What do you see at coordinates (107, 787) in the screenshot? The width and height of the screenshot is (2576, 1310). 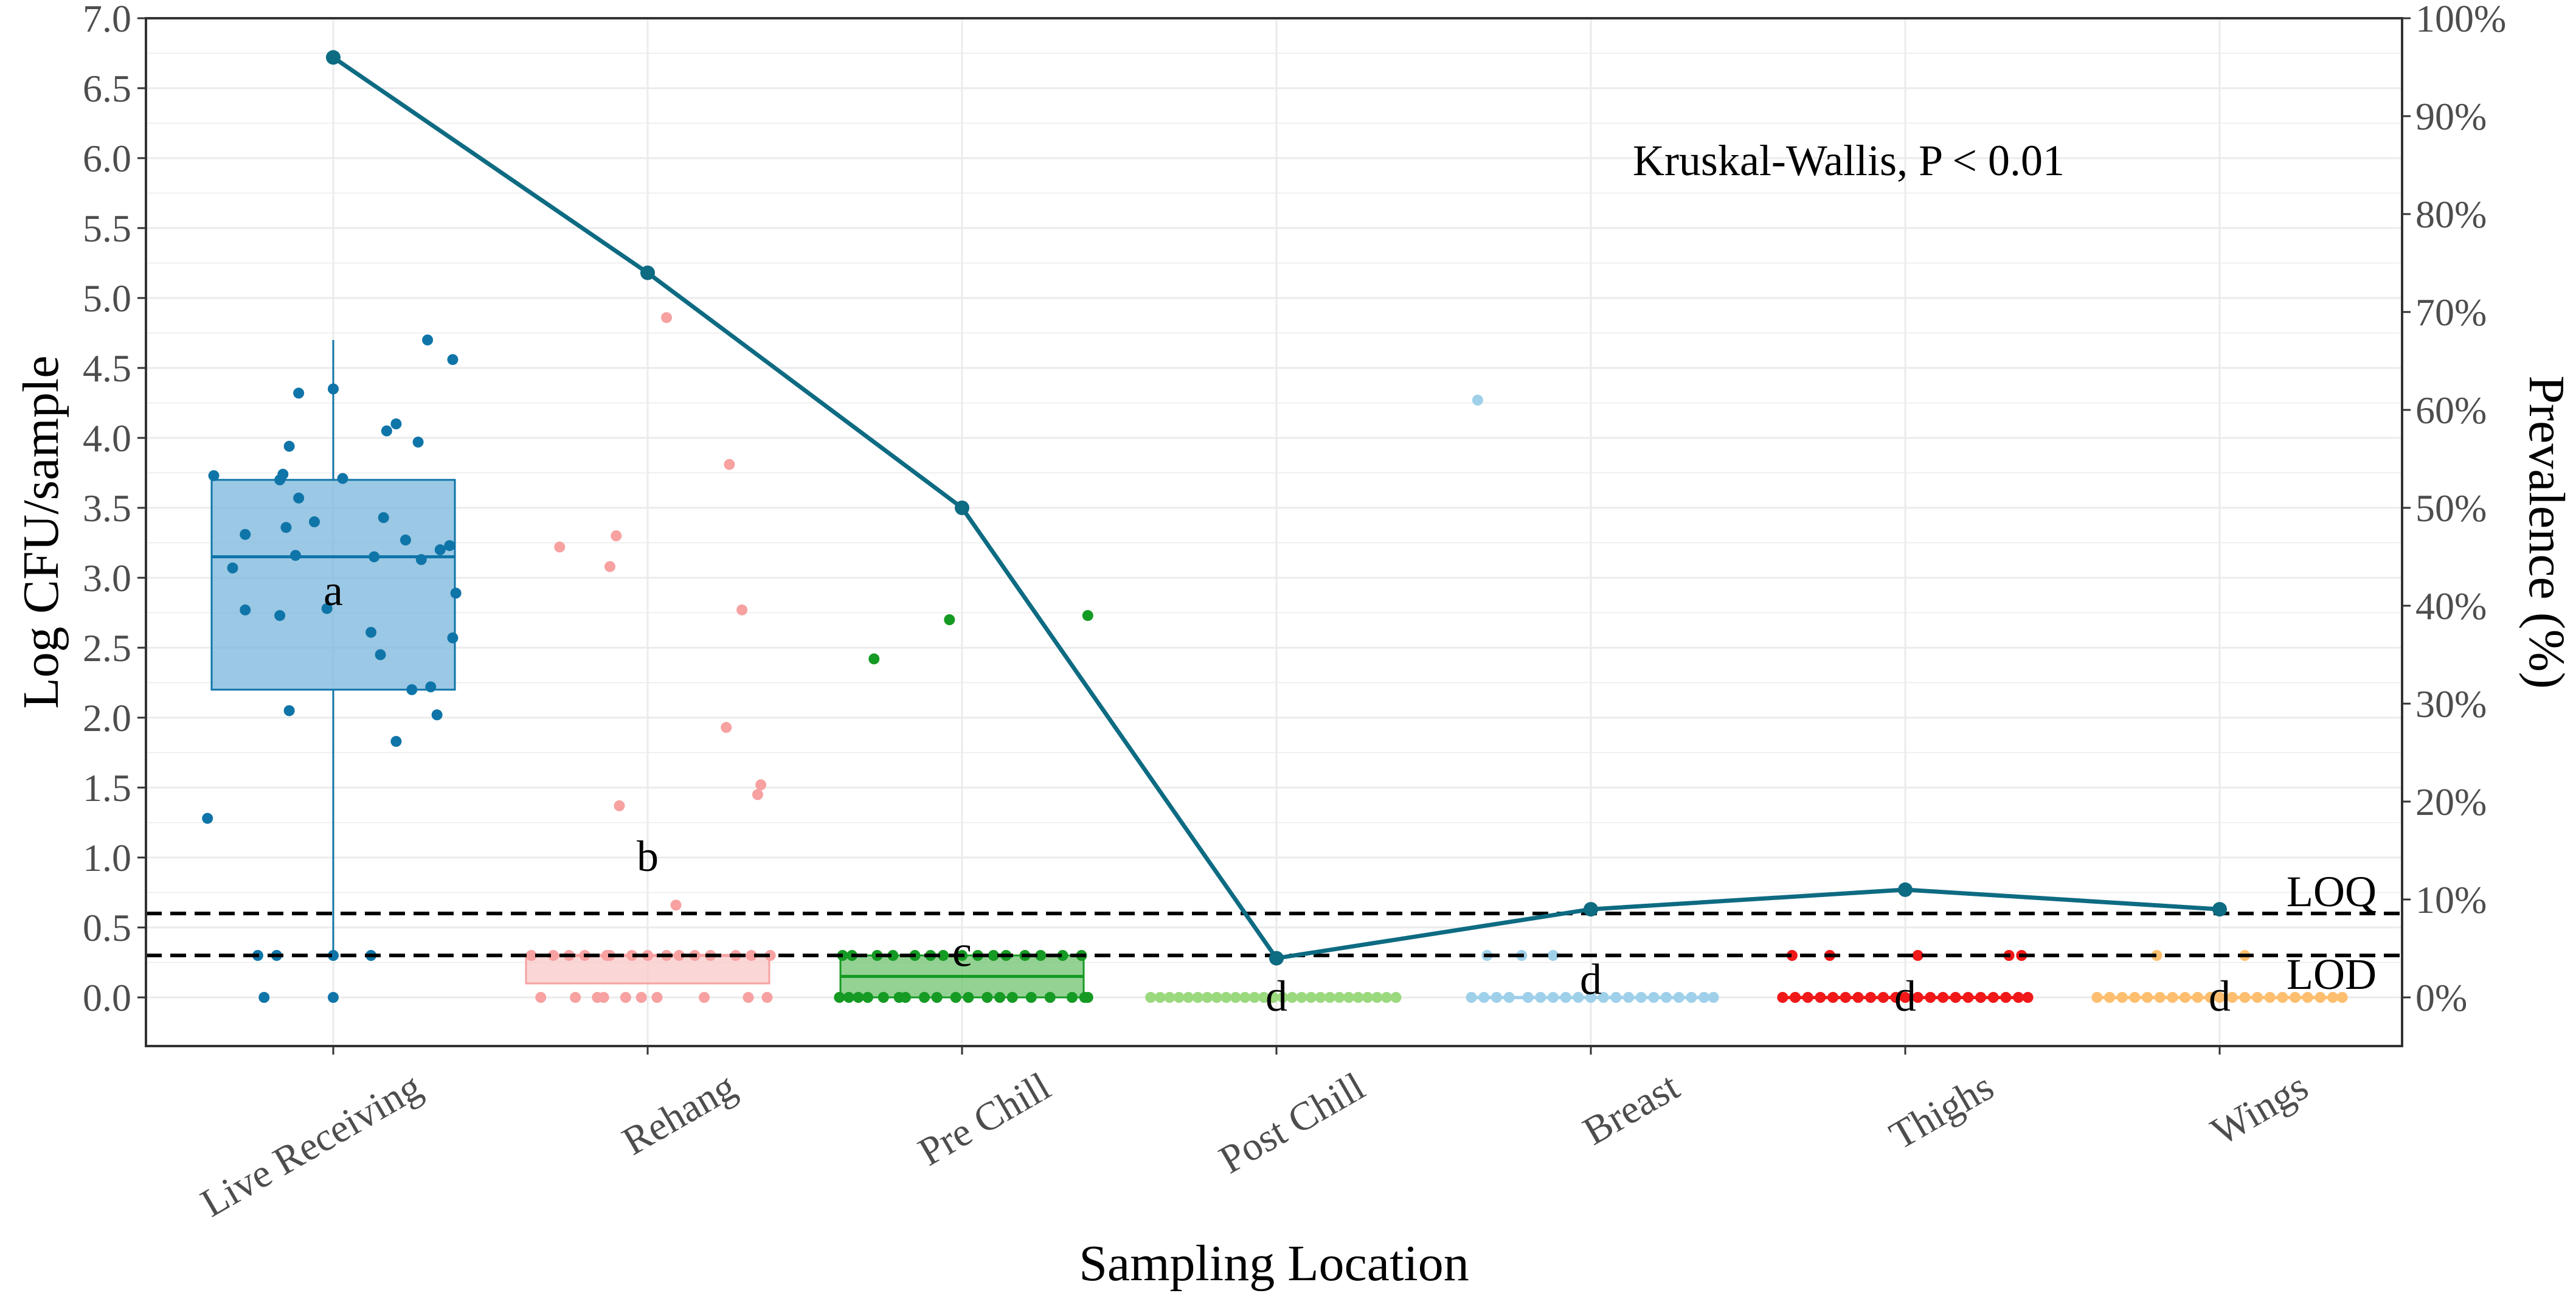 I see `y-tick-label: 1.5` at bounding box center [107, 787].